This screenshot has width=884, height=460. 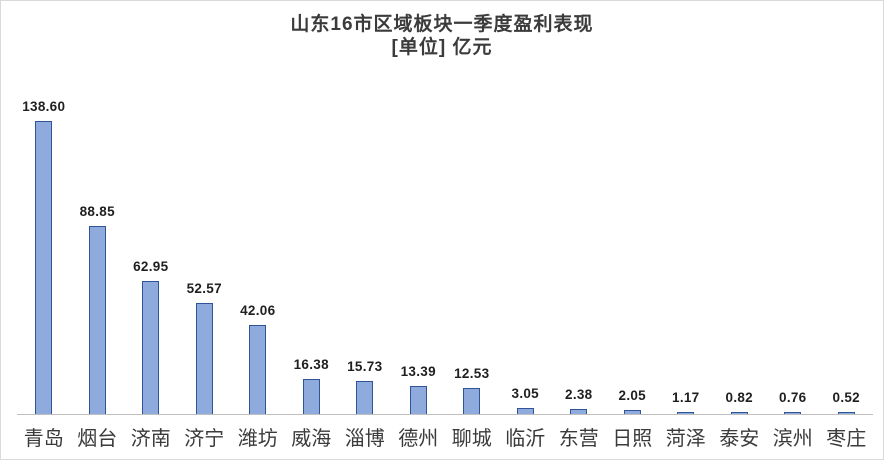 What do you see at coordinates (311, 439) in the screenshot?
I see `x-axis-category-label: 威海` at bounding box center [311, 439].